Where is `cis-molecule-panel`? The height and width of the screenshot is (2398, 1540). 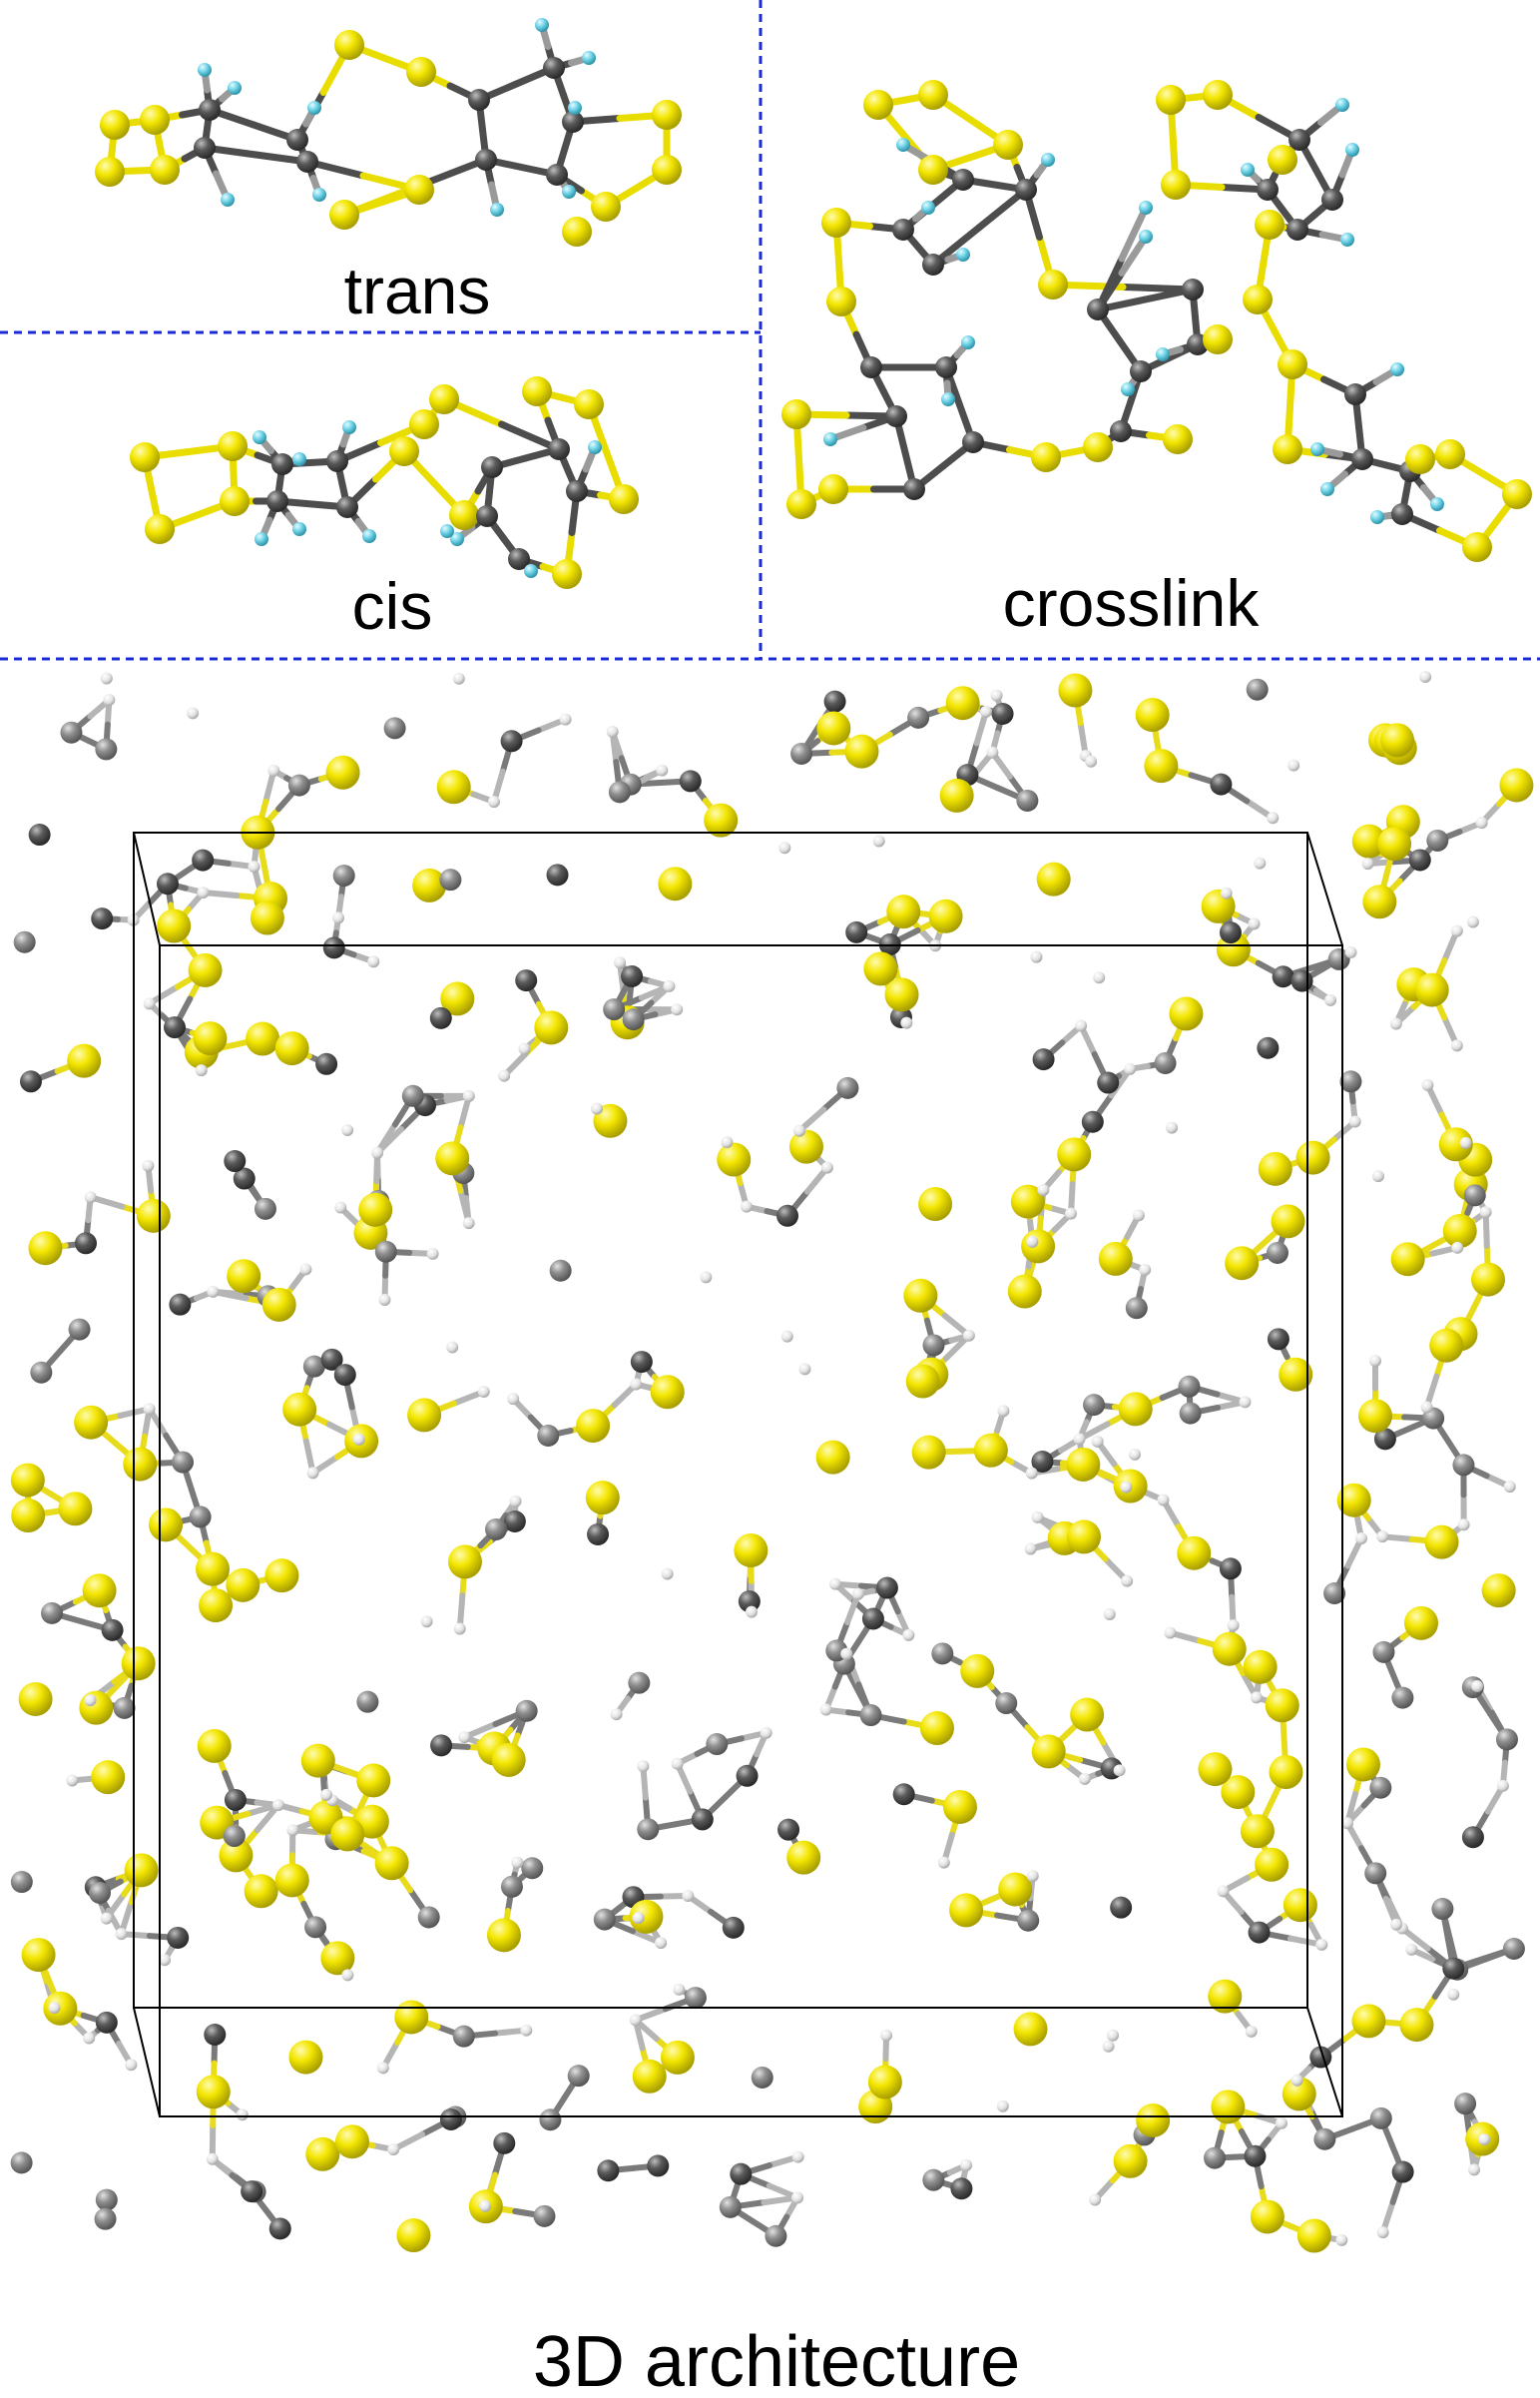 cis-molecule-panel is located at coordinates (384, 482).